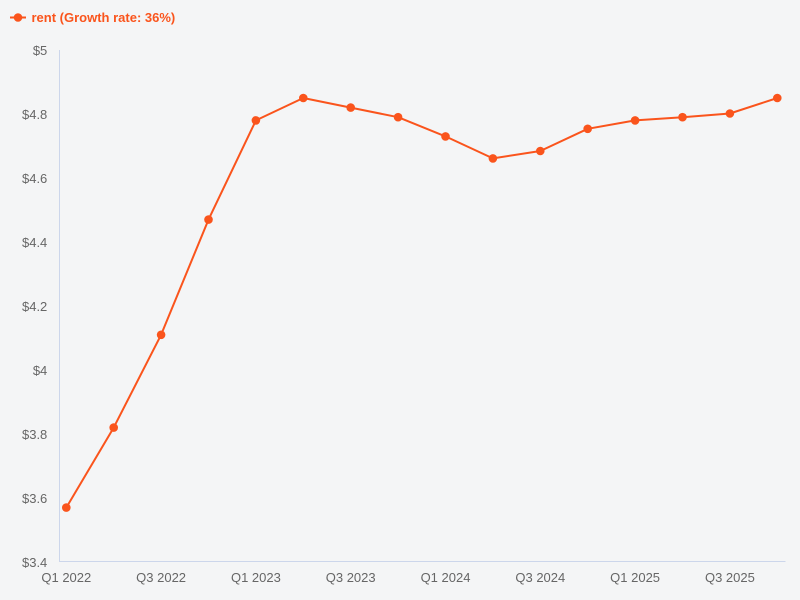 This screenshot has height=600, width=800. Describe the element at coordinates (34, 498) in the screenshot. I see `svg-text: $3.6` at that location.